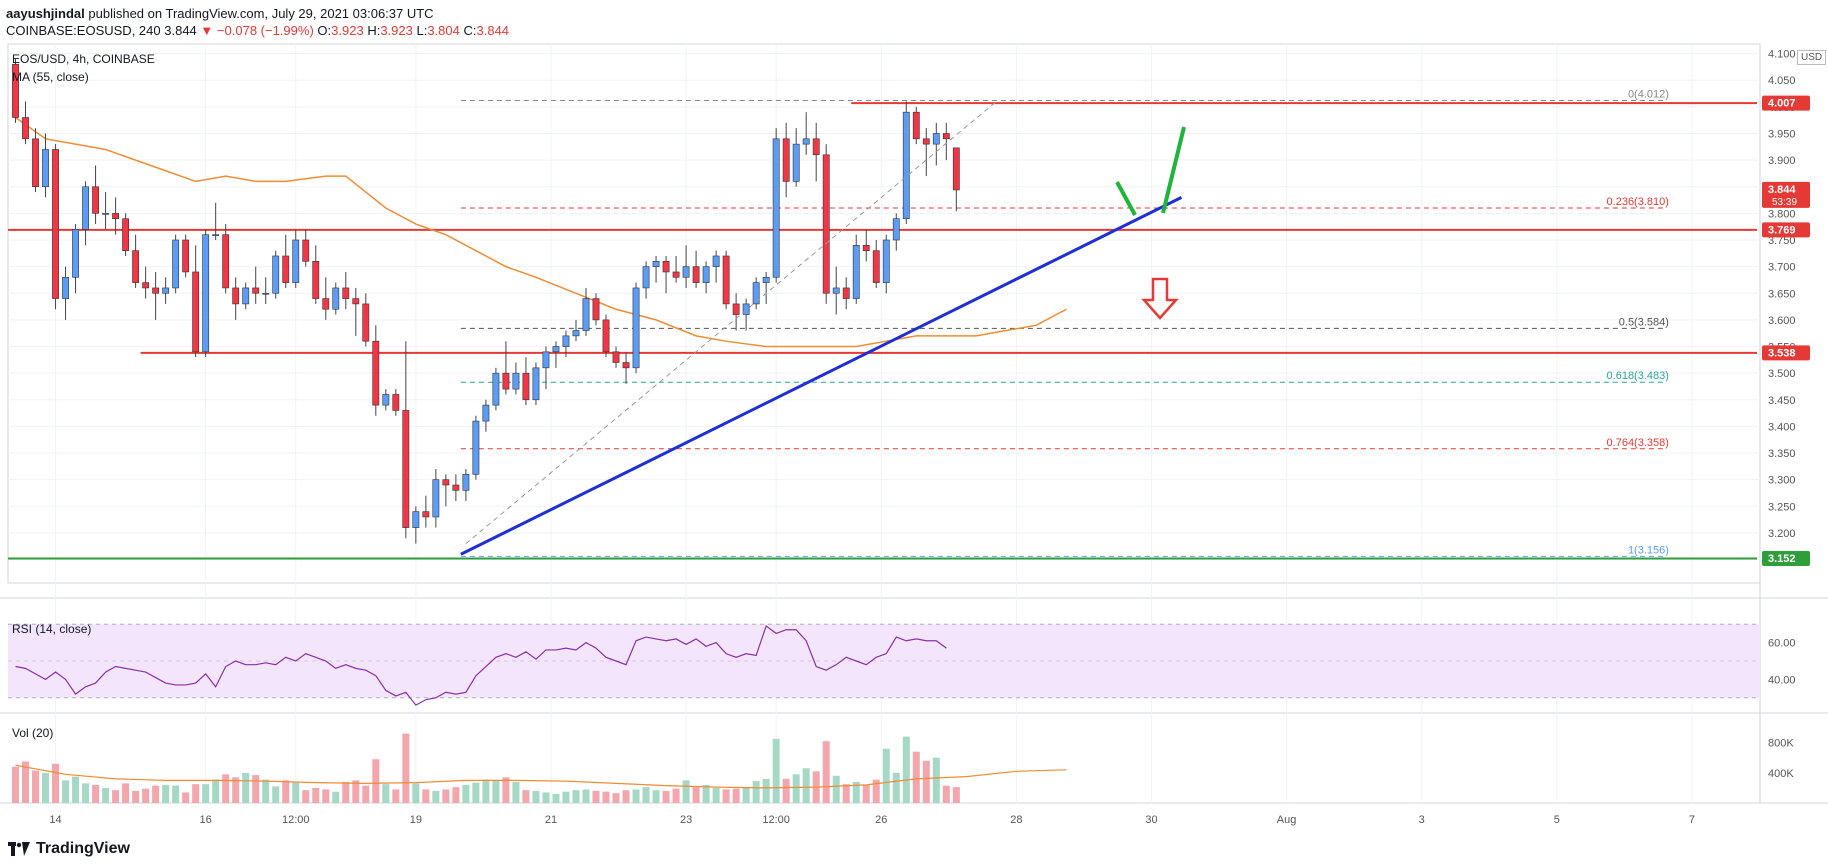 The width and height of the screenshot is (1828, 867). I want to click on currency-badge: USD, so click(1812, 57).